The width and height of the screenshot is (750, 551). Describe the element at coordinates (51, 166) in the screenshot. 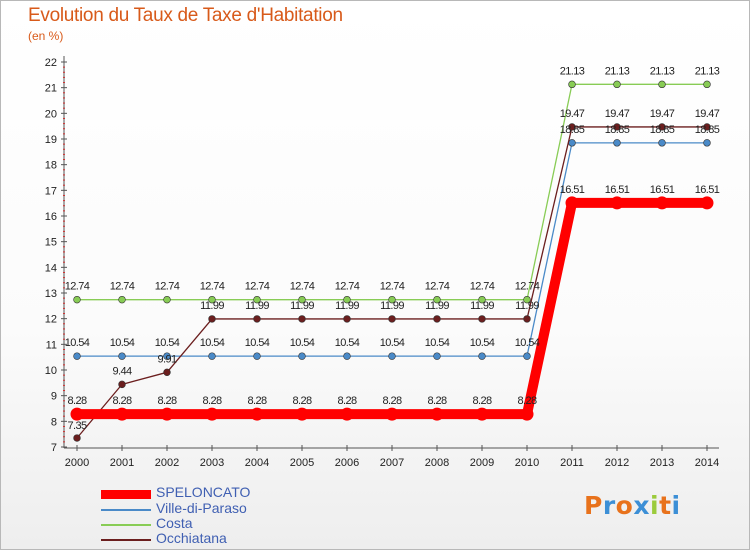

I see `y-tick-label: 18` at that location.